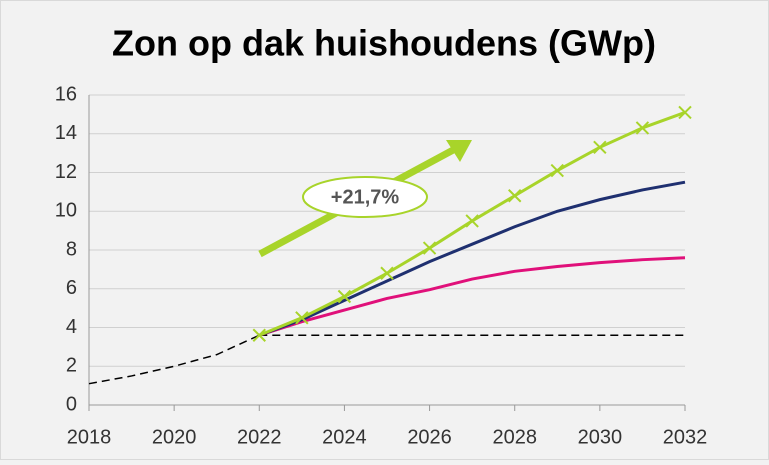 The height and width of the screenshot is (465, 769). What do you see at coordinates (66, 211) in the screenshot?
I see `y-tick-label: 10` at bounding box center [66, 211].